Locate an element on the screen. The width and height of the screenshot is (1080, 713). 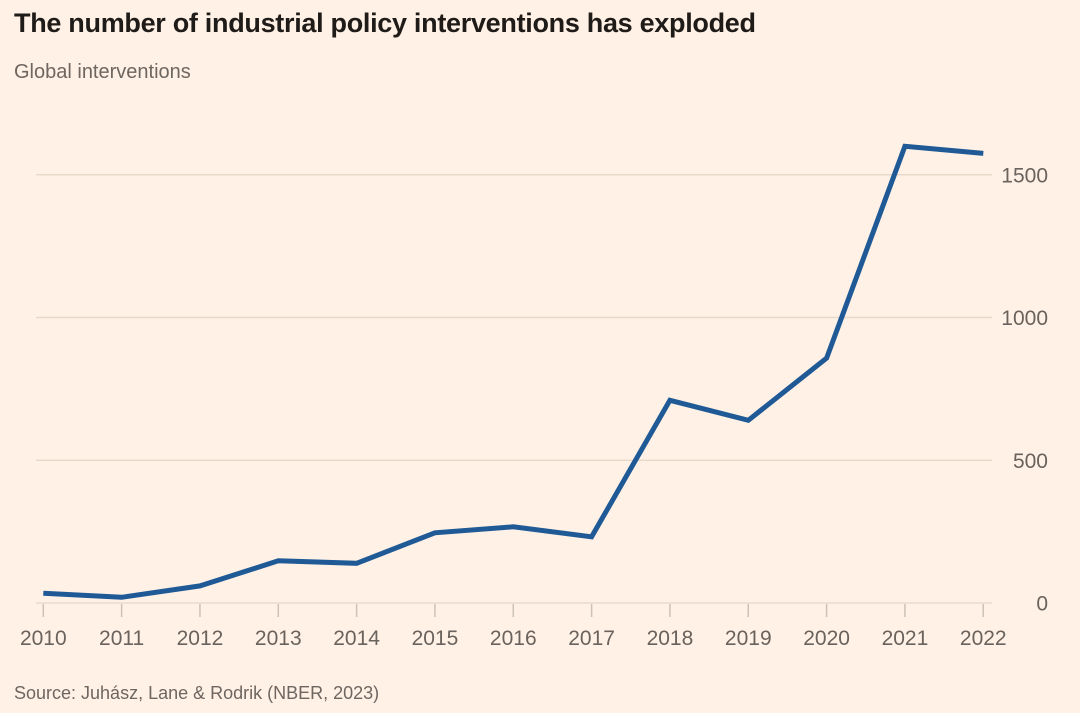
x-axis-label-2014: 2014 is located at coordinates (356, 638).